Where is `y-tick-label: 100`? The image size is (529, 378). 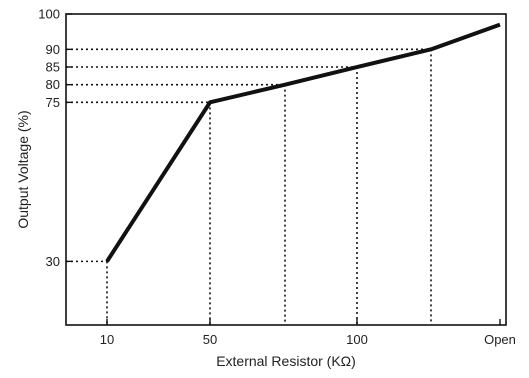
y-tick-label: 100 is located at coordinates (49, 14).